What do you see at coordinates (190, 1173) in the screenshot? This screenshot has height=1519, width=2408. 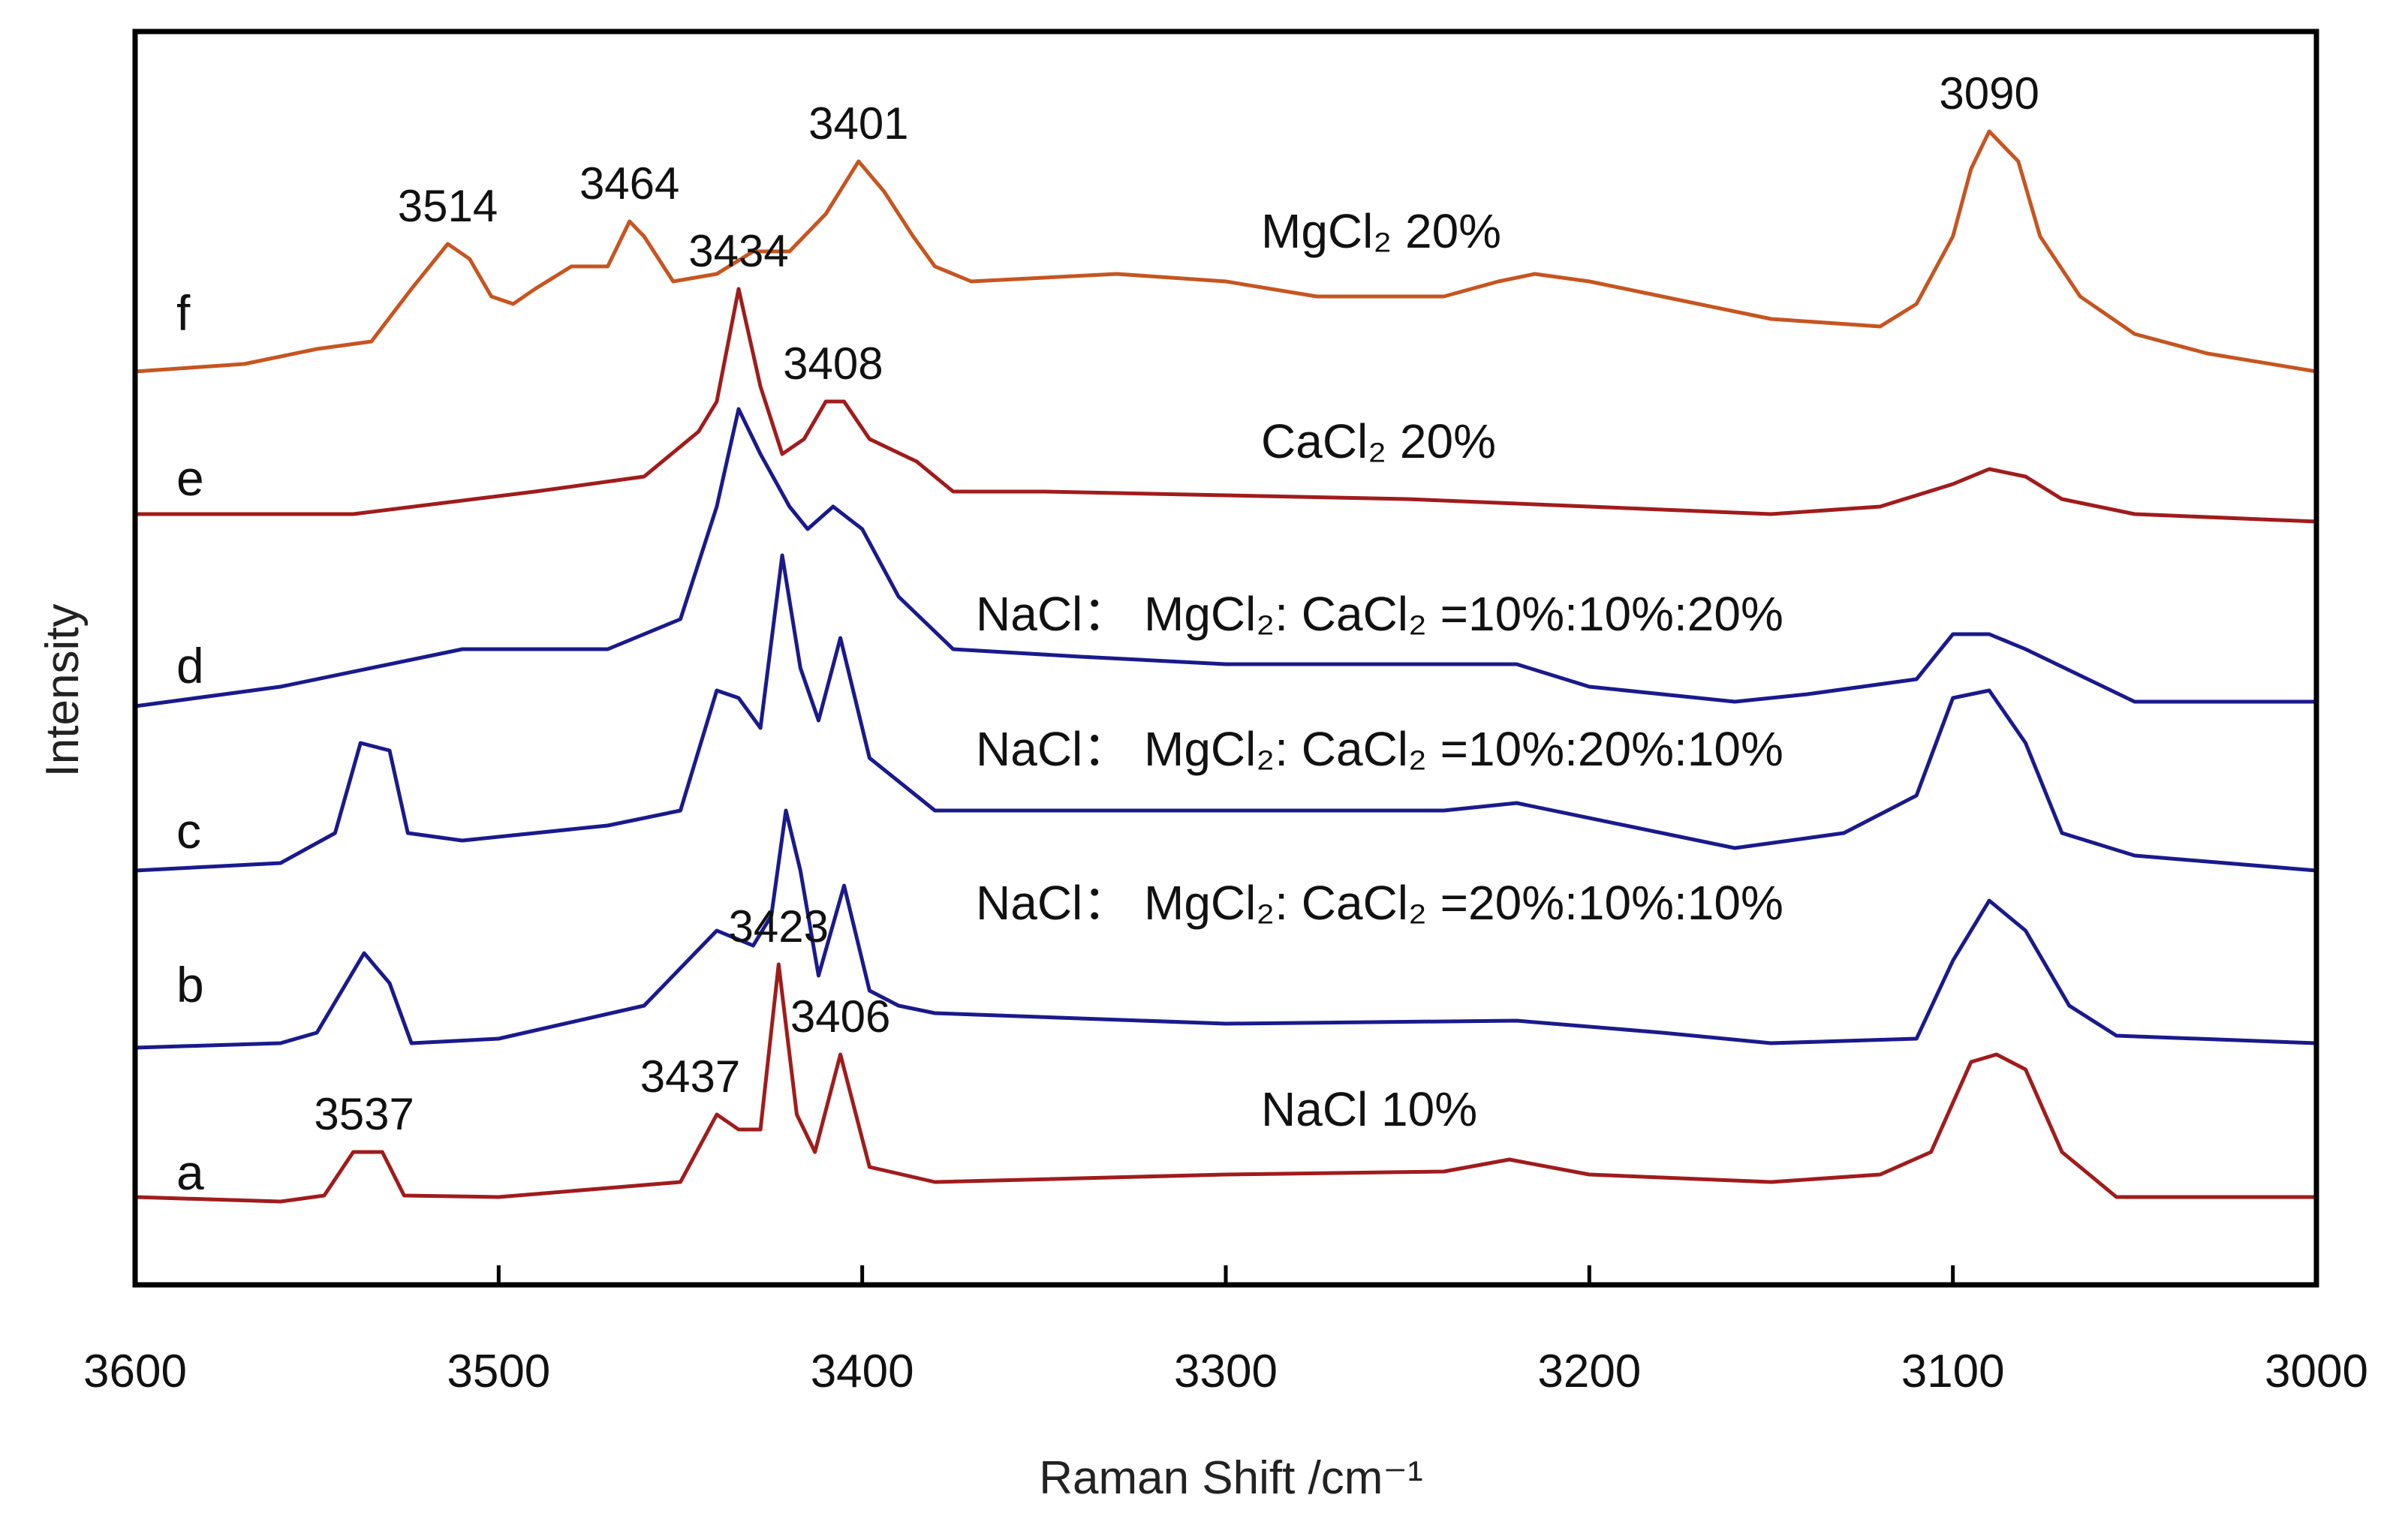 I see `curve-letter-a: a` at bounding box center [190, 1173].